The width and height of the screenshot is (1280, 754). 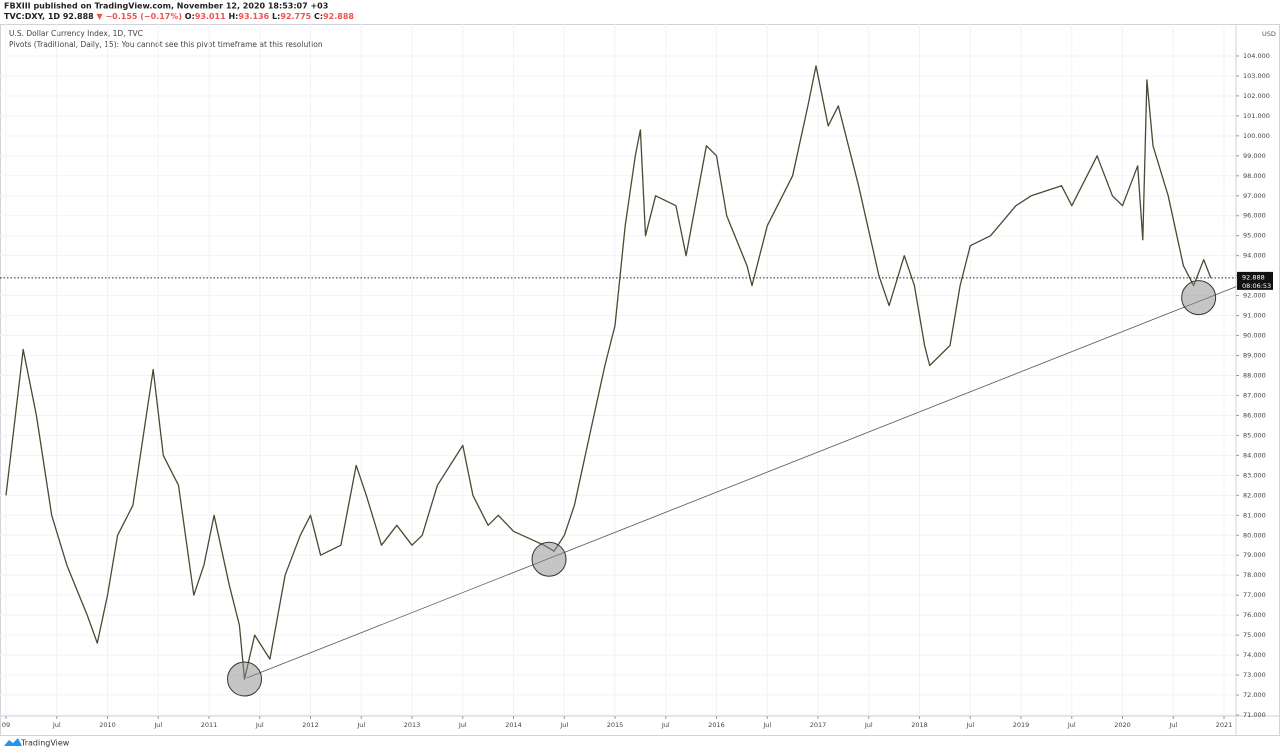 I want to click on ohlc-label: O:, so click(x=190, y=16).